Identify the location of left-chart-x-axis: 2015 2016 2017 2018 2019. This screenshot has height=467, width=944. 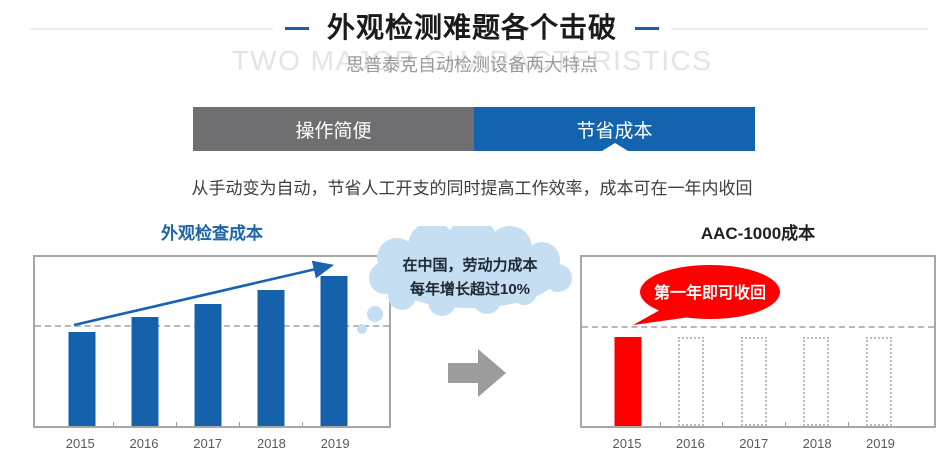
(212, 444).